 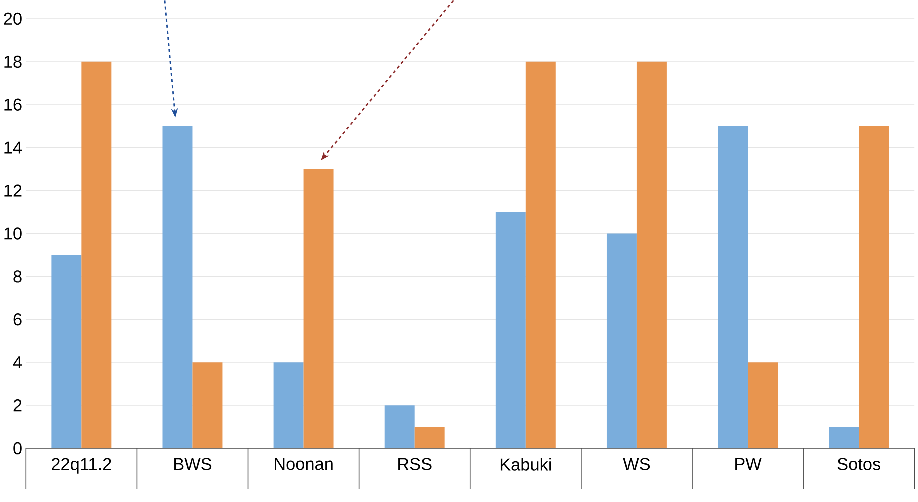 What do you see at coordinates (13, 18) in the screenshot?
I see `y-tick-label: 20` at bounding box center [13, 18].